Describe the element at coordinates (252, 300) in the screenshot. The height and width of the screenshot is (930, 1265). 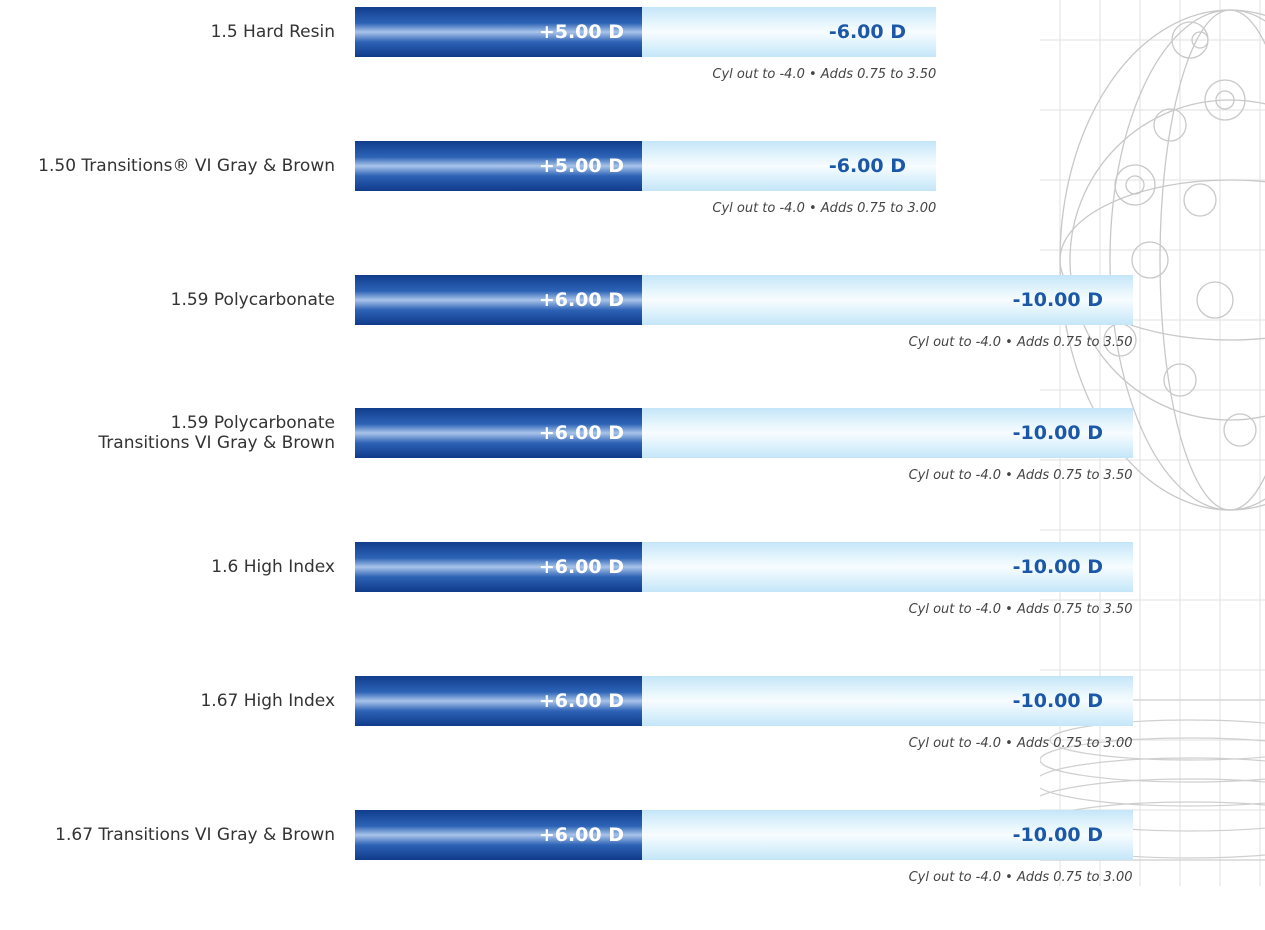
I see `lens-material-label: 1.59 Polycarbonate` at that location.